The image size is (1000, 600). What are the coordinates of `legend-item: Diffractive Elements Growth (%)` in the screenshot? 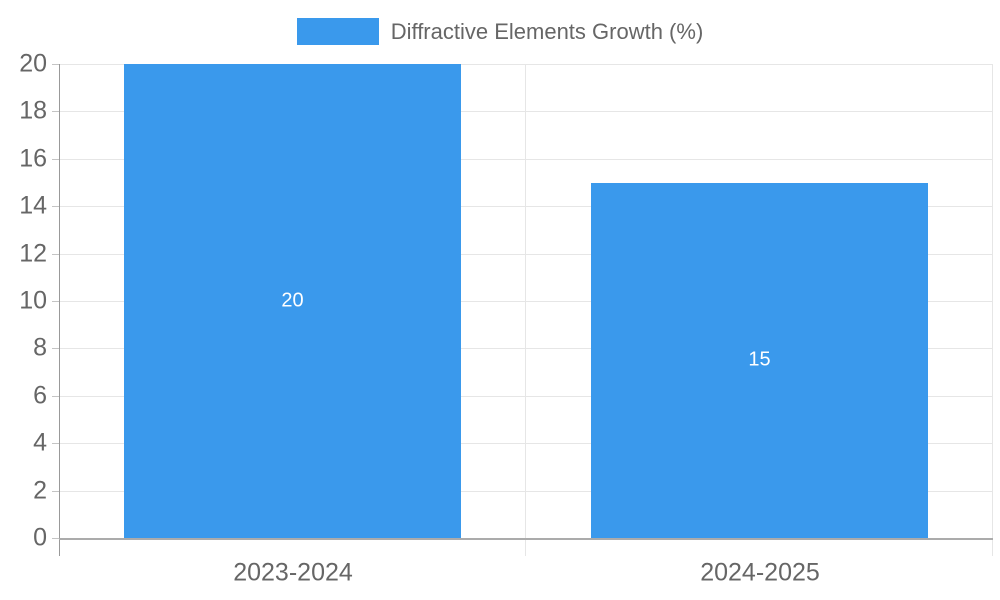 It's located at (500, 31).